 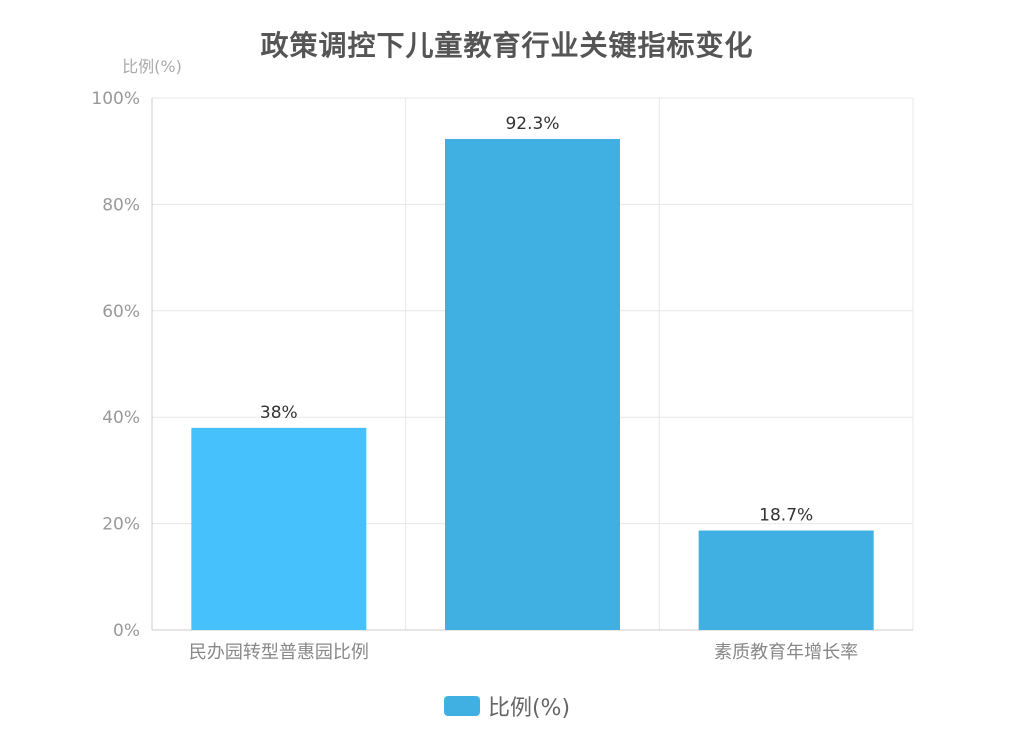 I want to click on chart-title: 政策调控下儿童教育行业关键指标变化, so click(x=507, y=45).